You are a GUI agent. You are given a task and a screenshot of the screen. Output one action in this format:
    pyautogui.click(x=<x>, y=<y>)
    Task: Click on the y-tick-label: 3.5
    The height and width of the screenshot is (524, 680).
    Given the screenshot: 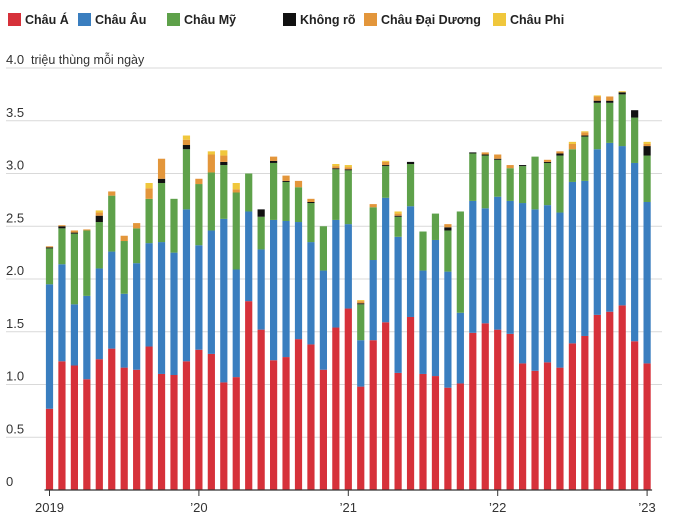 What is the action you would take?
    pyautogui.click(x=15, y=112)
    